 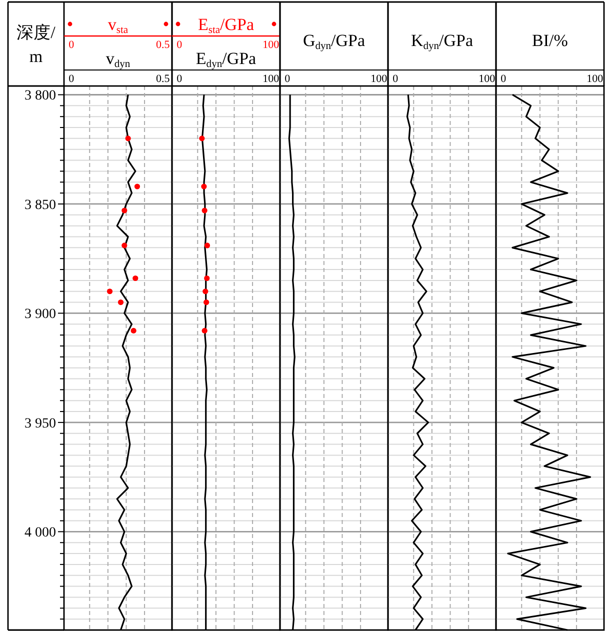 I want to click on y-tick-label: 3 800, so click(x=40, y=96).